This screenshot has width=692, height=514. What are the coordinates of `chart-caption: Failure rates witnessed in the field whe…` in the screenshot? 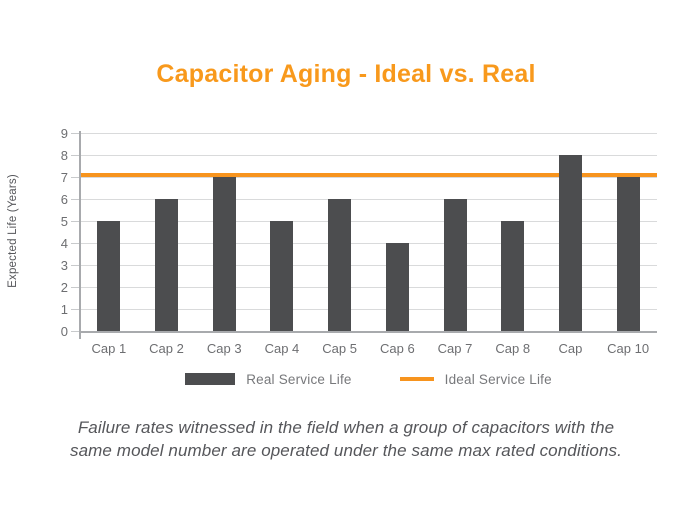 It's located at (346, 439).